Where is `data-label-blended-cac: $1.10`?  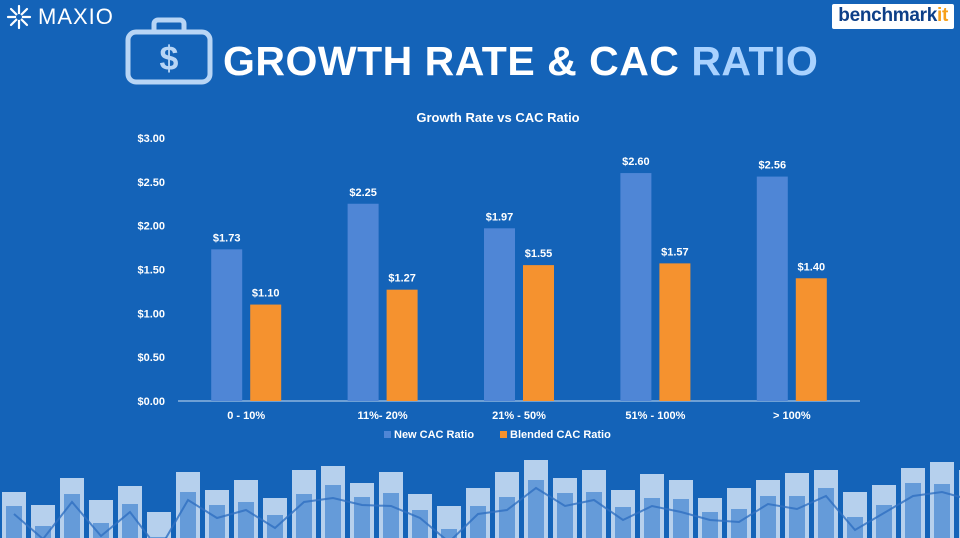
data-label-blended-cac: $1.10 is located at coordinates (266, 294).